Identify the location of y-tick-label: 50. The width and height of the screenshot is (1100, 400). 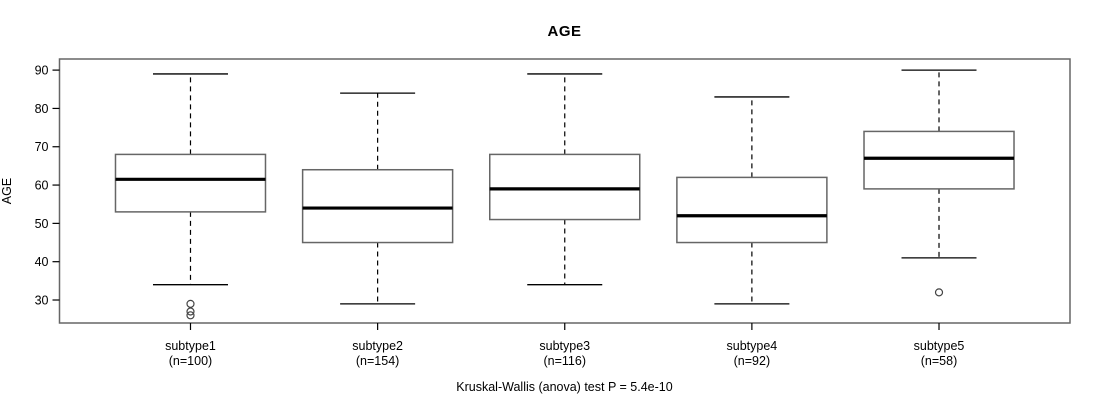
(42, 224).